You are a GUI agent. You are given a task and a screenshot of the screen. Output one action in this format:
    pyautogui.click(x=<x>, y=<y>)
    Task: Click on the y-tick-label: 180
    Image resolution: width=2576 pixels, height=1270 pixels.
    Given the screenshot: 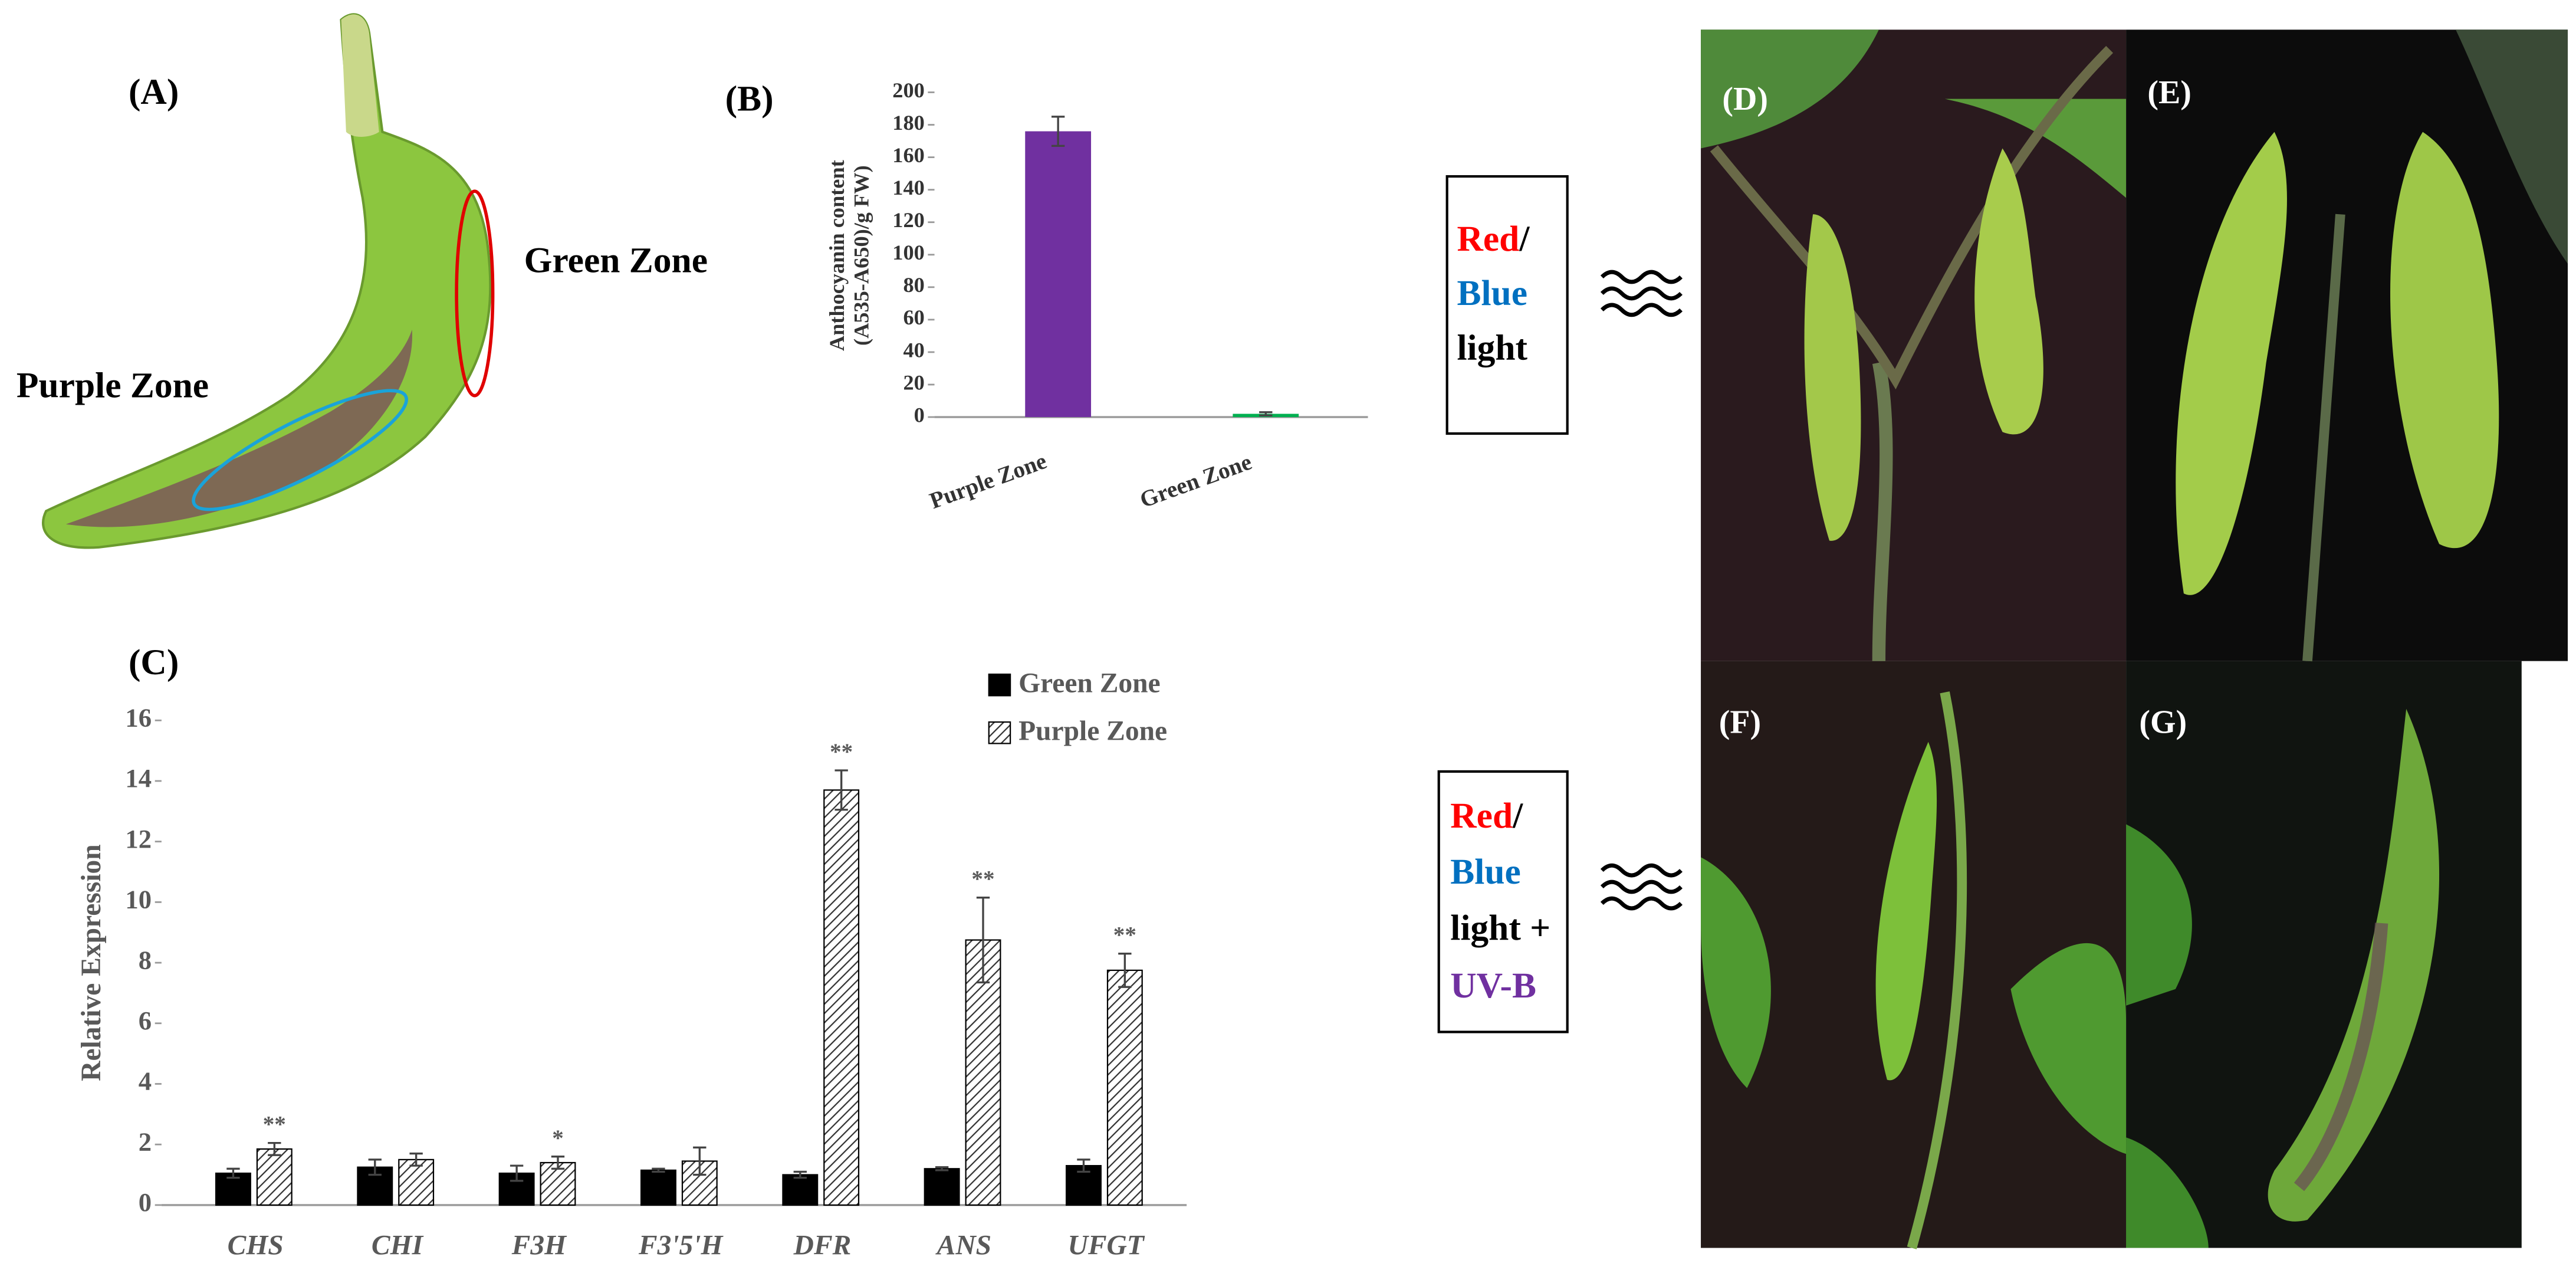 What is the action you would take?
    pyautogui.click(x=908, y=123)
    